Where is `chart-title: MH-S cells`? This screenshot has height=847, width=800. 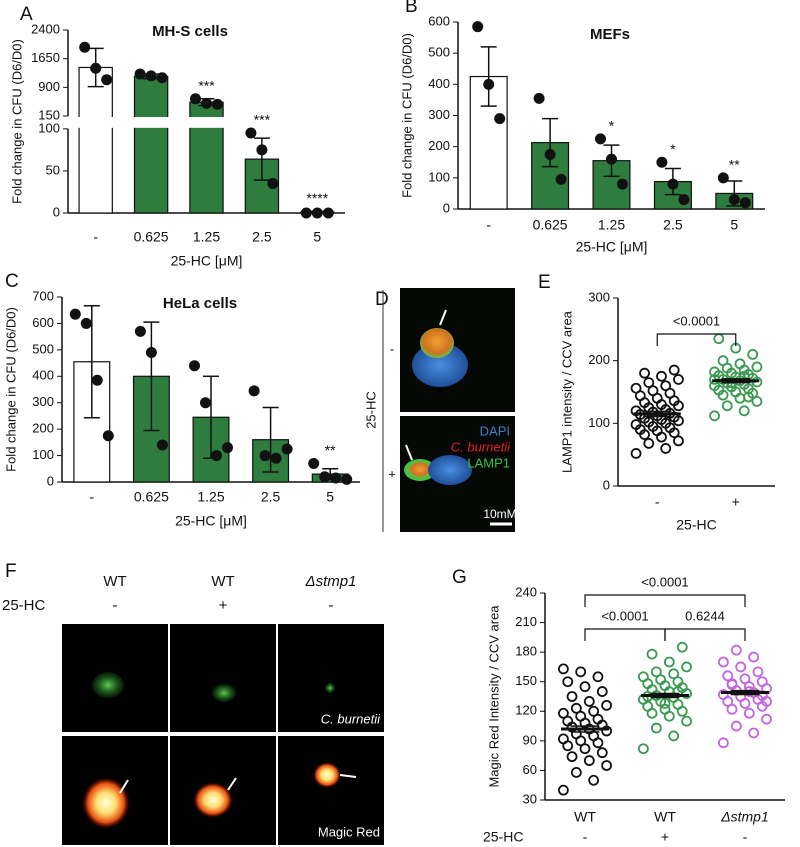 chart-title: MH-S cells is located at coordinates (190, 31).